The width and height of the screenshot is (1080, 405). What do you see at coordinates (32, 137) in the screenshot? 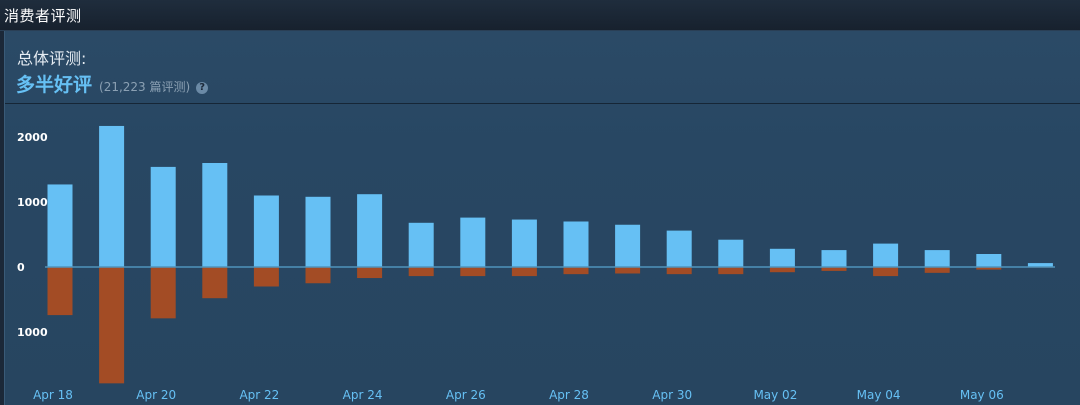
I see `y-tick-label: 2000` at bounding box center [32, 137].